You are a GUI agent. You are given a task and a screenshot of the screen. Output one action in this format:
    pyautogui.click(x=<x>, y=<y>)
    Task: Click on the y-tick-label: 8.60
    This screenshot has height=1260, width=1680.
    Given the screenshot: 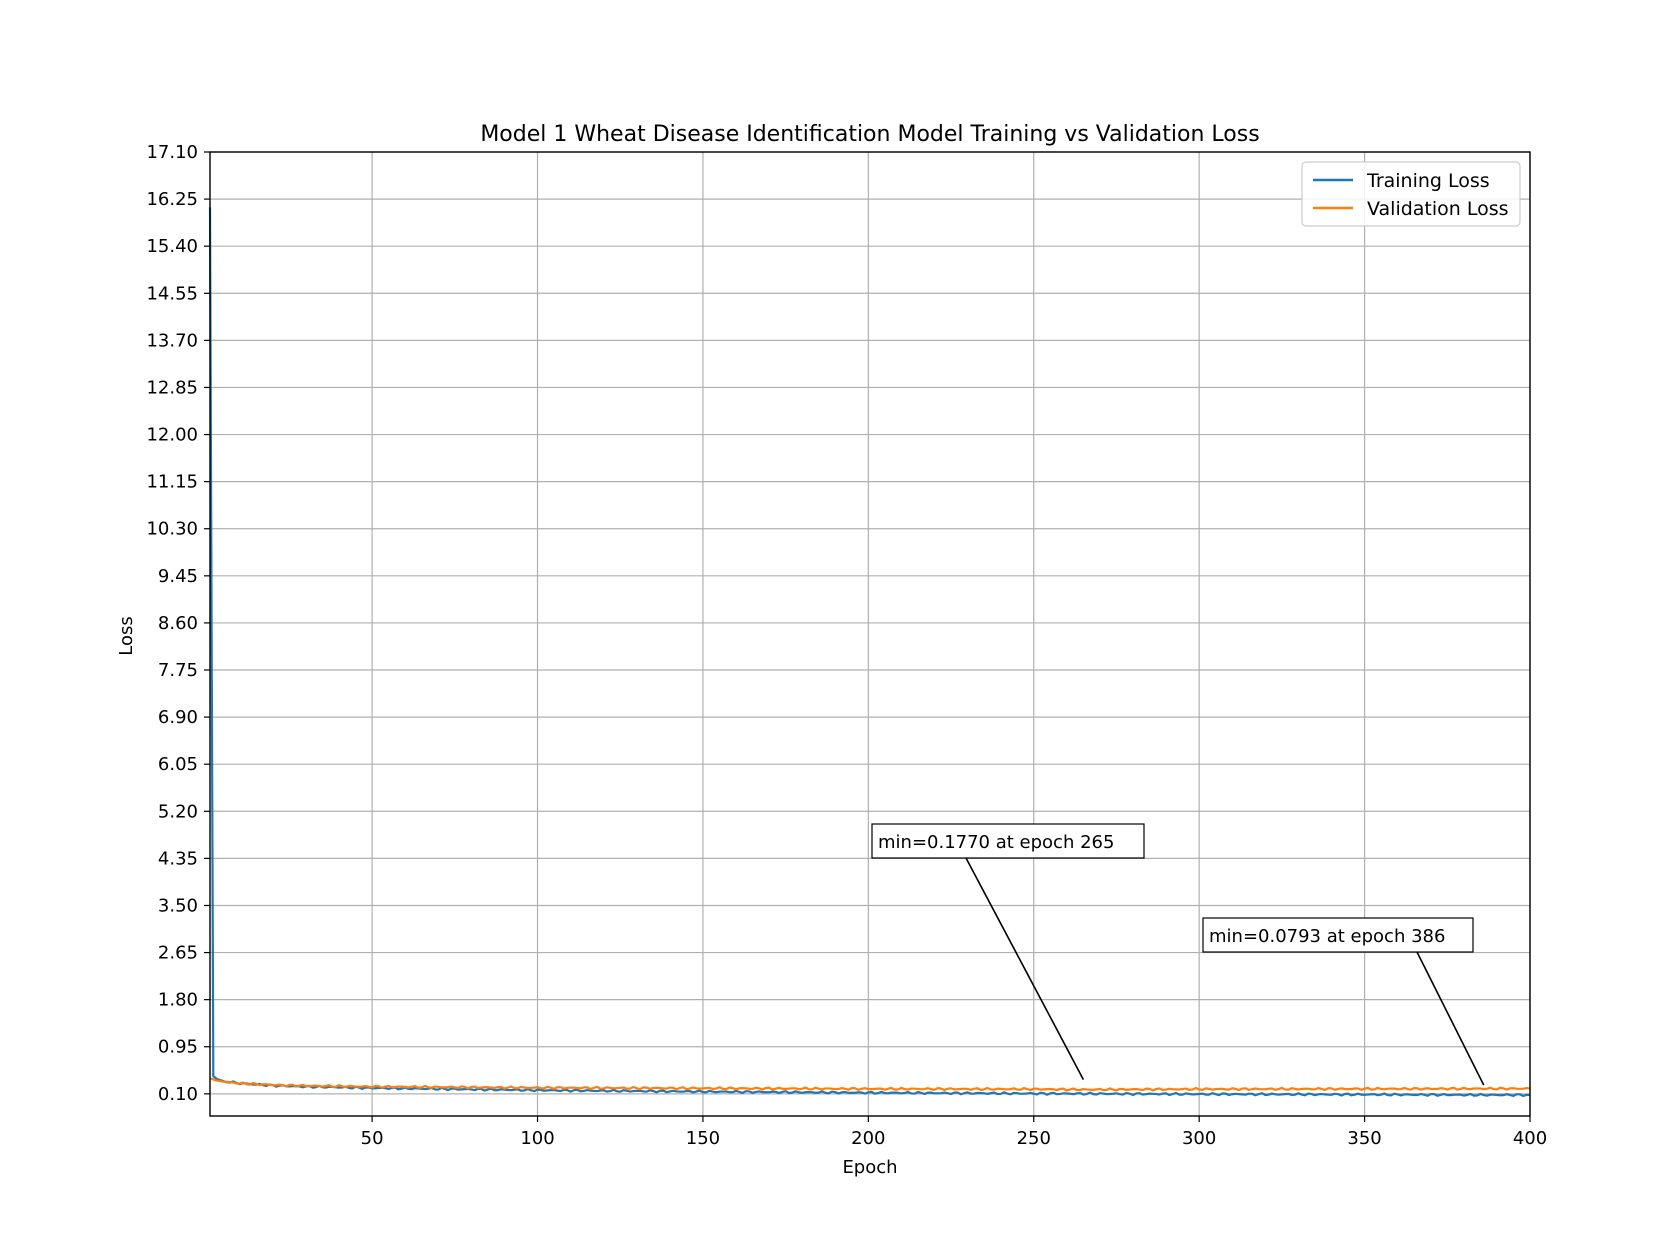 What is the action you would take?
    pyautogui.click(x=178, y=623)
    